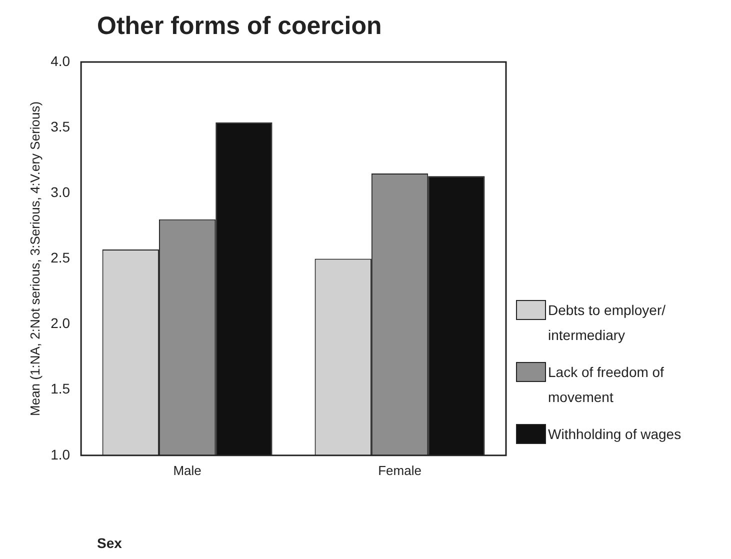  Describe the element at coordinates (187, 470) in the screenshot. I see `x-tick-label: Male` at that location.